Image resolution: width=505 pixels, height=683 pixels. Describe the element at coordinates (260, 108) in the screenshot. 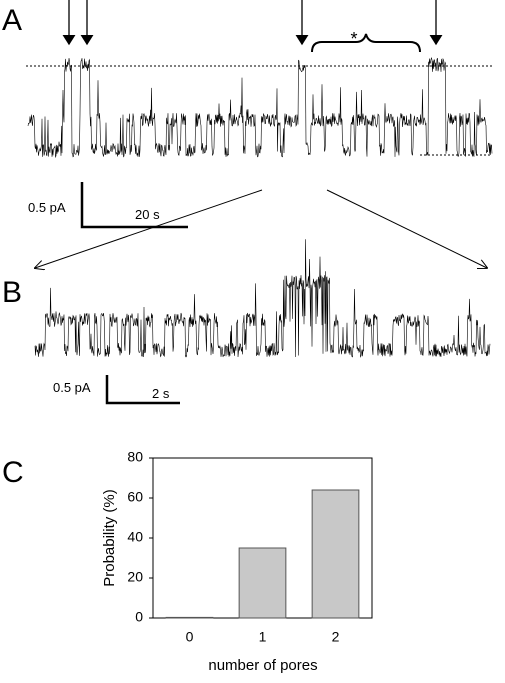

I see `trace` at that location.